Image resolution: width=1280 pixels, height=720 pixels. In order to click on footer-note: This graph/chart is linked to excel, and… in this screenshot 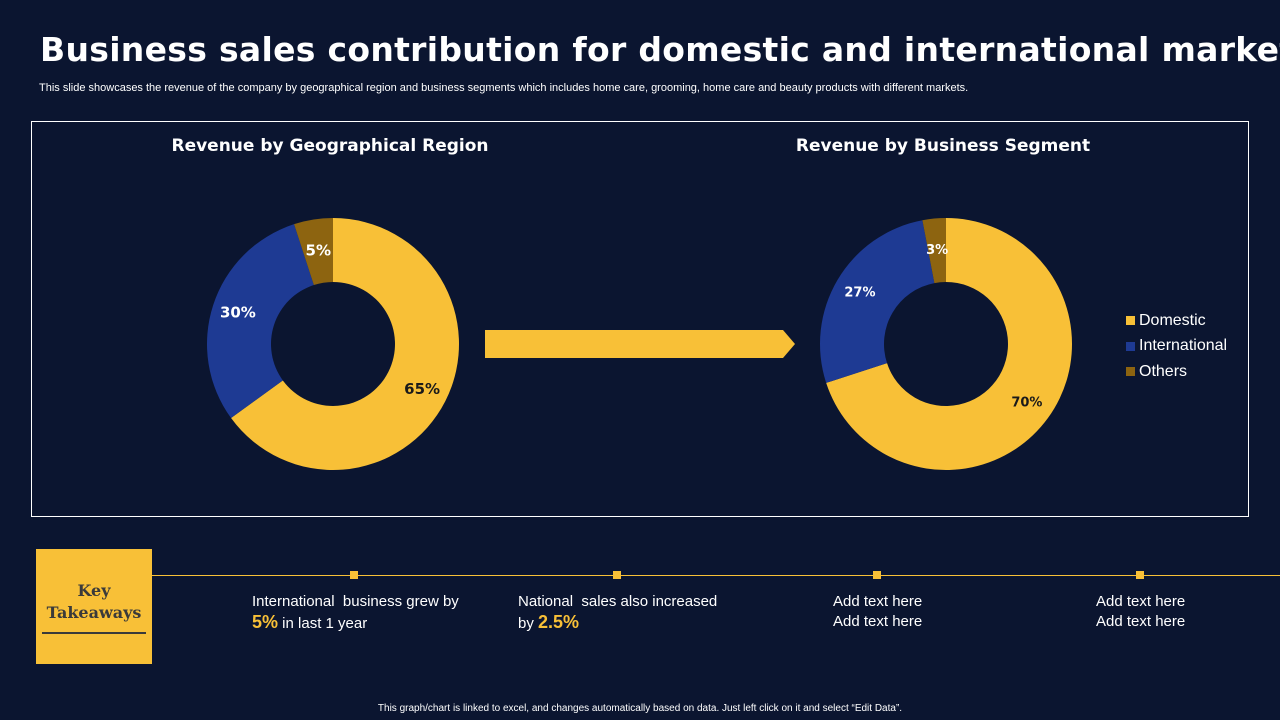, I will do `click(640, 708)`.